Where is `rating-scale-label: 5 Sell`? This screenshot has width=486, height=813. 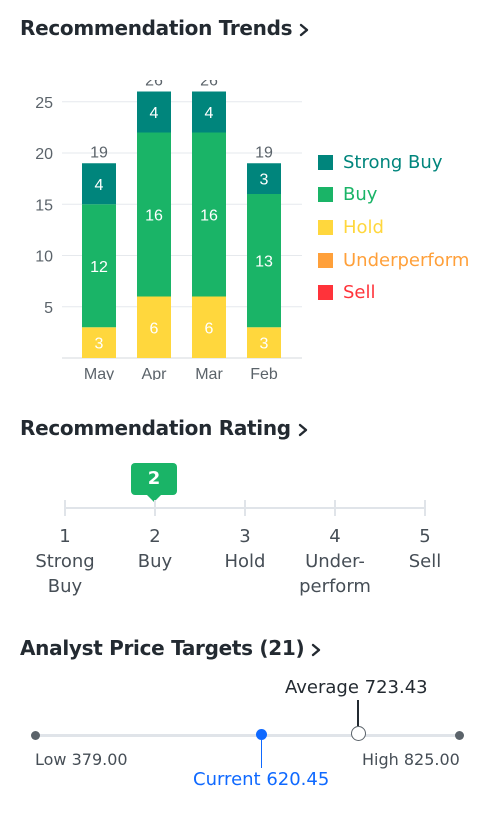
rating-scale-label: 5 Sell is located at coordinates (425, 549).